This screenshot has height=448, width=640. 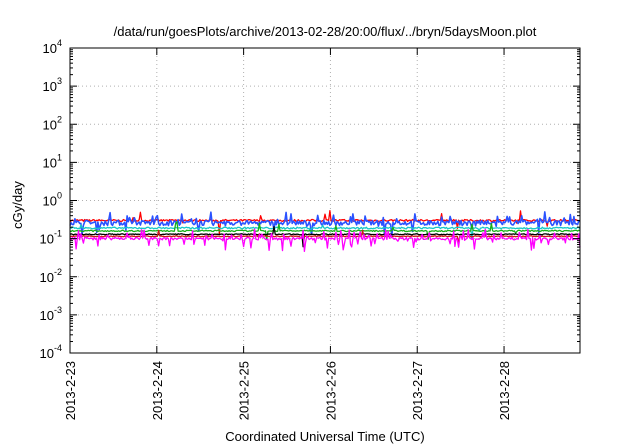 What do you see at coordinates (51, 314) in the screenshot?
I see `y-tick-label: 10⁻³` at bounding box center [51, 314].